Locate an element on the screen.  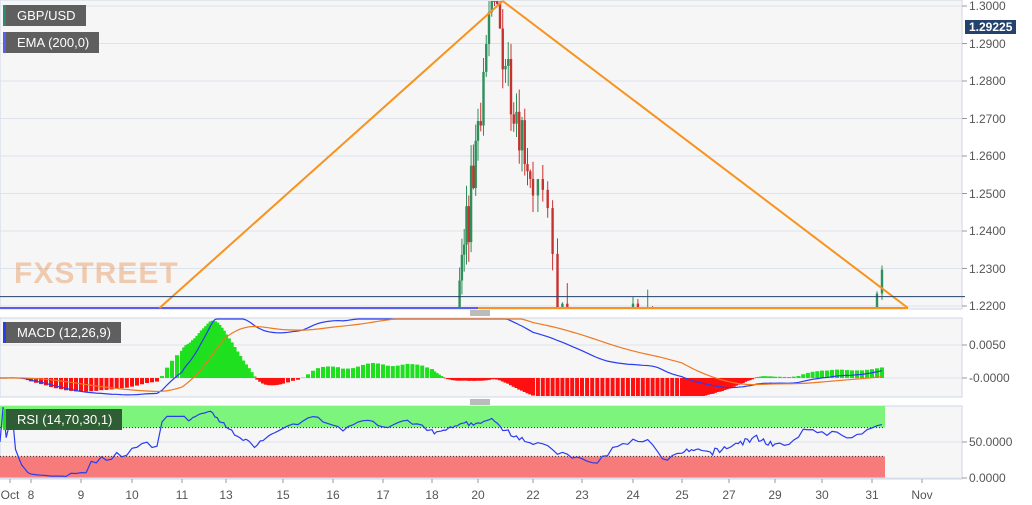
x-tick-label: 23 is located at coordinates (582, 495).